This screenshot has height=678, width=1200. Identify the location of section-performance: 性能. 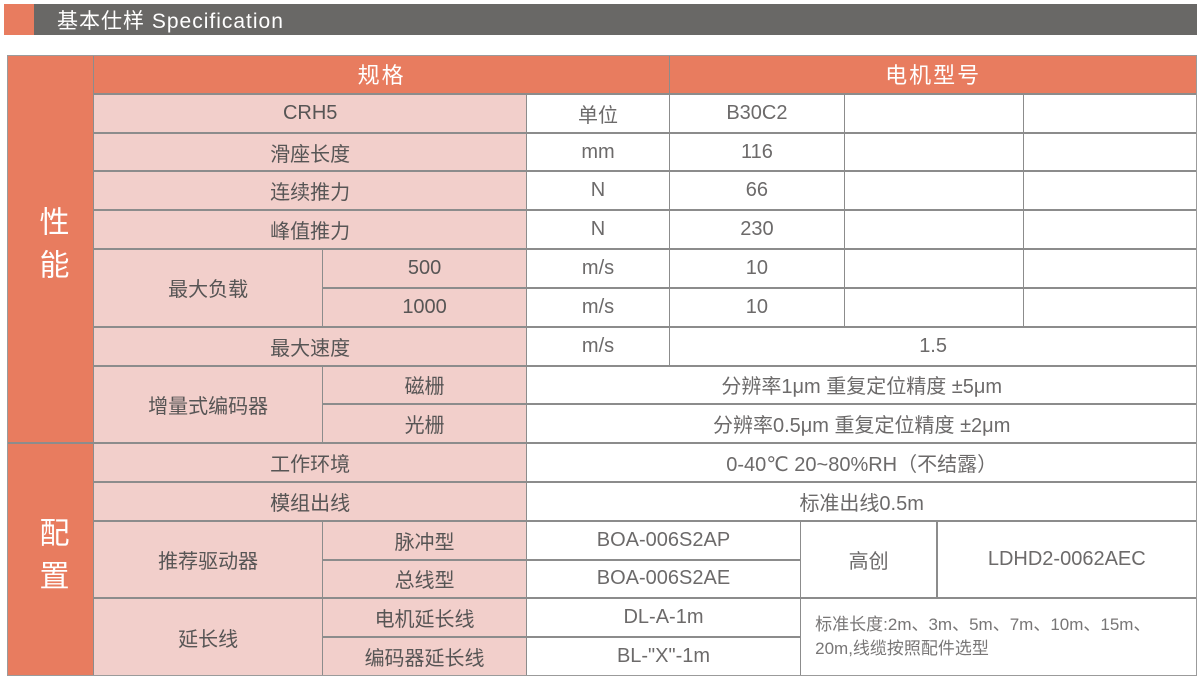
(50, 249).